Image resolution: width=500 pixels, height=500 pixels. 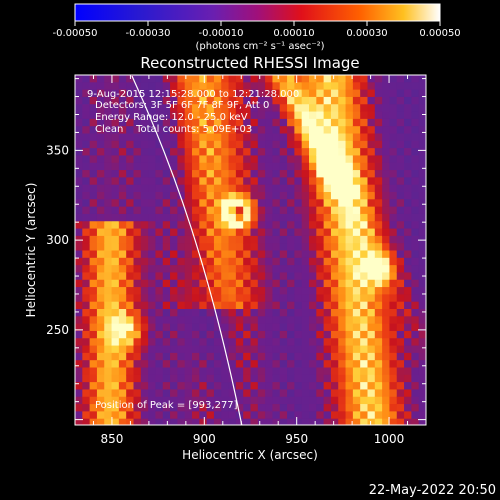 What do you see at coordinates (31, 250) in the screenshot?
I see `y-axis-label: Heliocentric Y (arcsec)` at bounding box center [31, 250].